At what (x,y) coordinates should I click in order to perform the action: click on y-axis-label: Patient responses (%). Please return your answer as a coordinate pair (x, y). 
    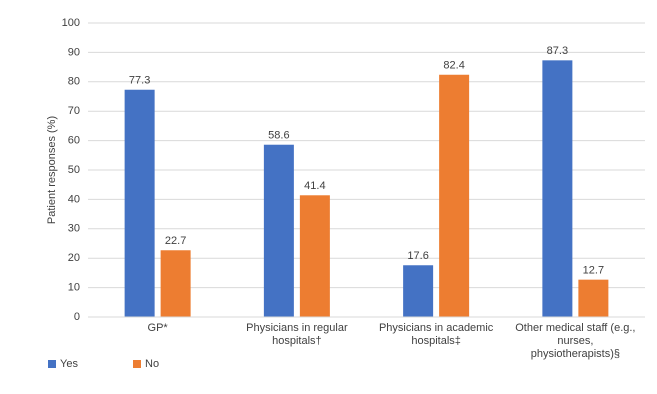
    Looking at the image, I should click on (52, 170).